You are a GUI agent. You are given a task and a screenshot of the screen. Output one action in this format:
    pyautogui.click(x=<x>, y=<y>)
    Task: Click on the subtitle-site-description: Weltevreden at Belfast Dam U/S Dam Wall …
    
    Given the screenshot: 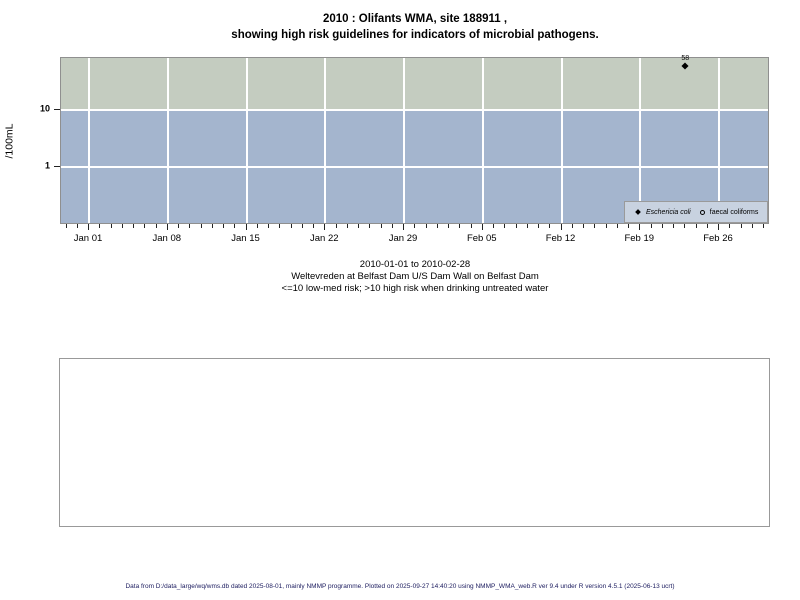 What is the action you would take?
    pyautogui.click(x=415, y=276)
    